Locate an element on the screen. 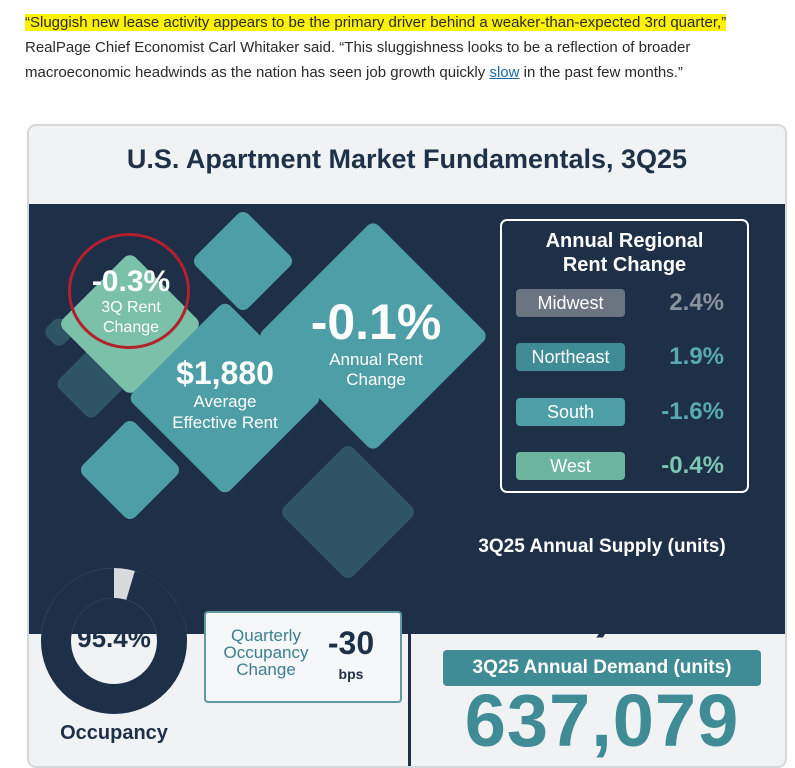  quarterly-occupancy-box: Quarterly Occupancy Change -30 bps is located at coordinates (303, 657).